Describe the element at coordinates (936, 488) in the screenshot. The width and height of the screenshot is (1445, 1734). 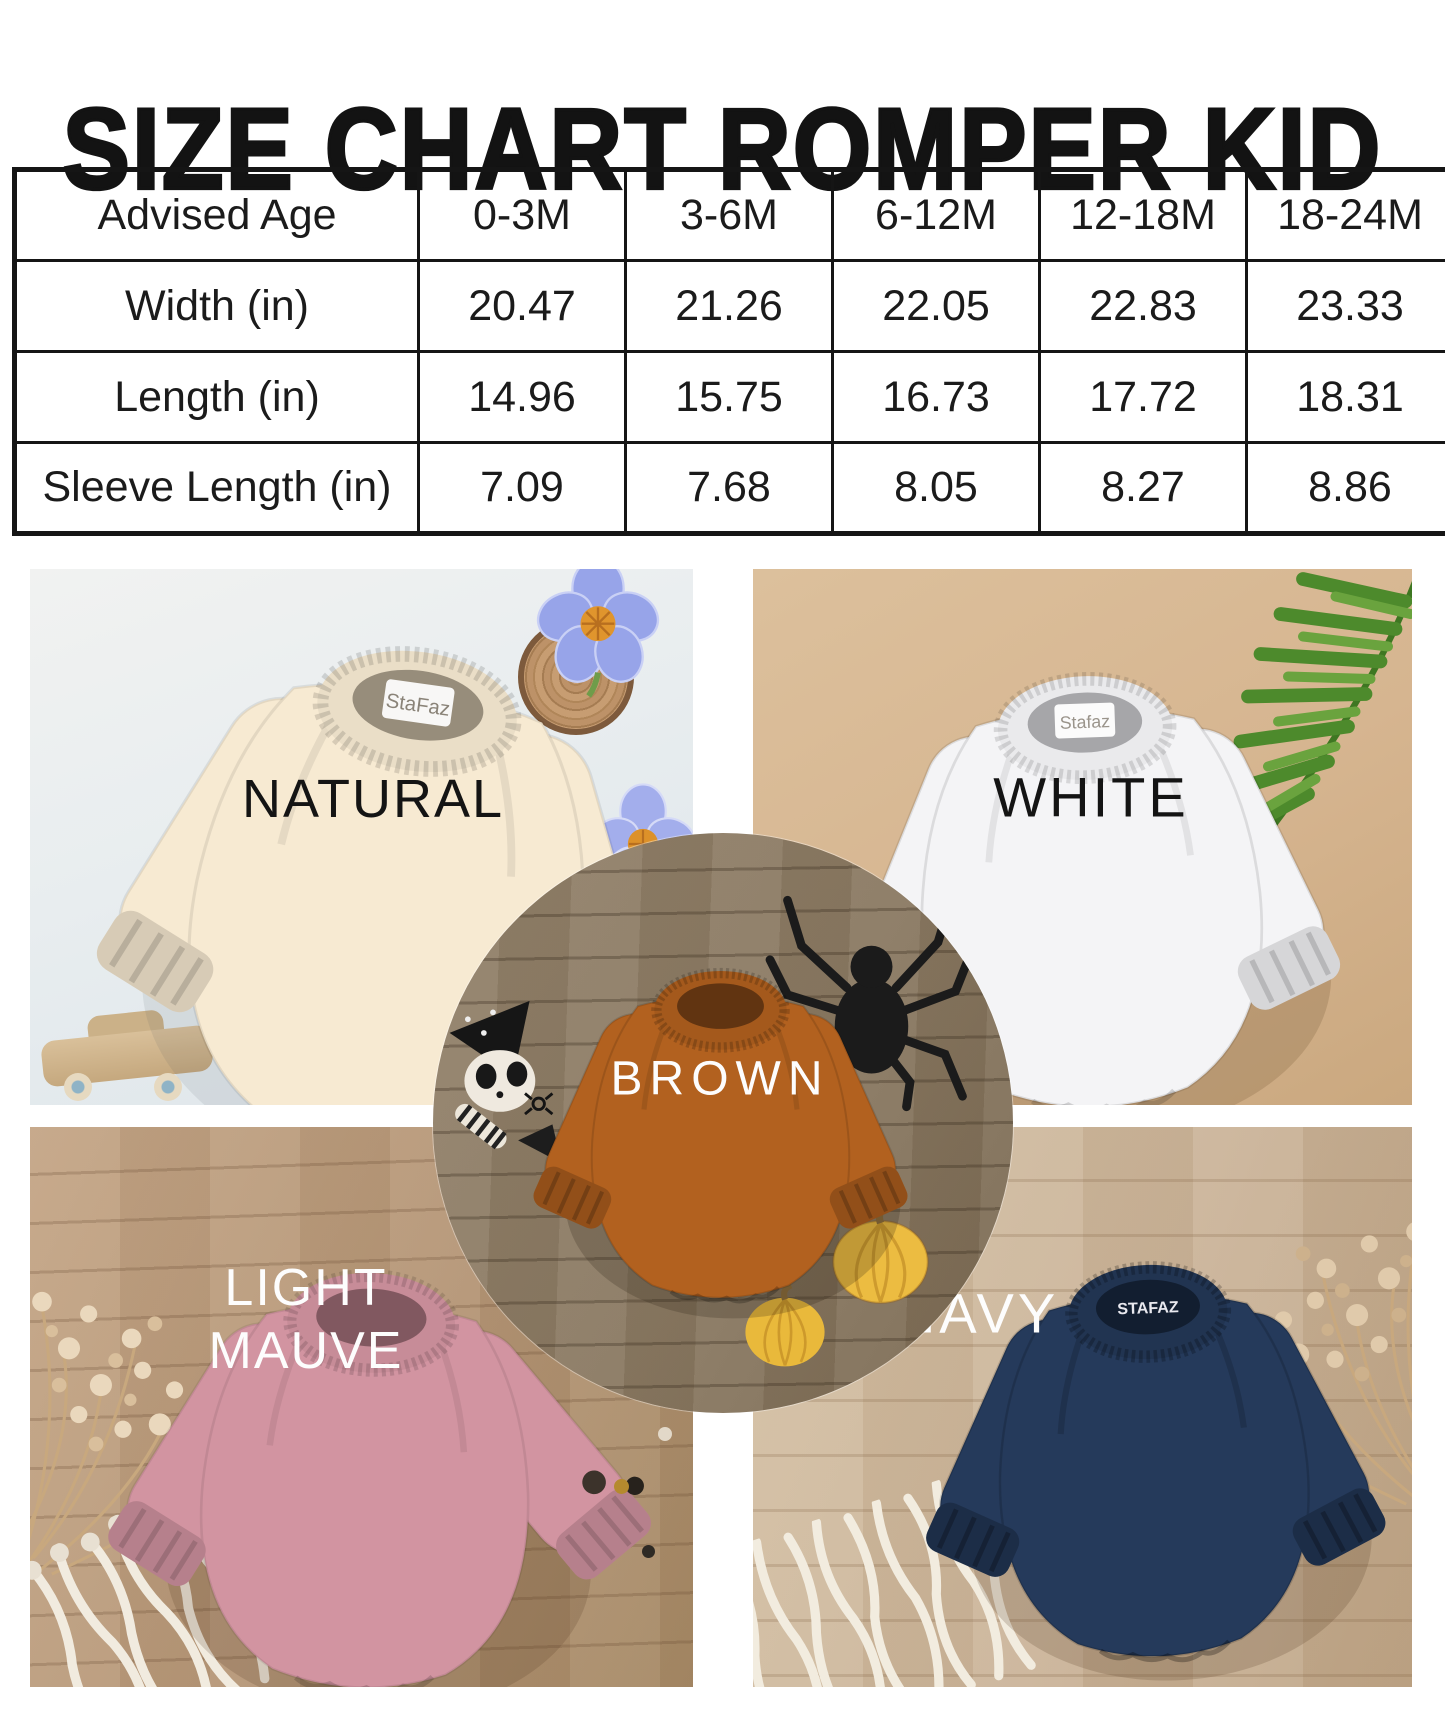
I see `table-cell: 8.05` at that location.